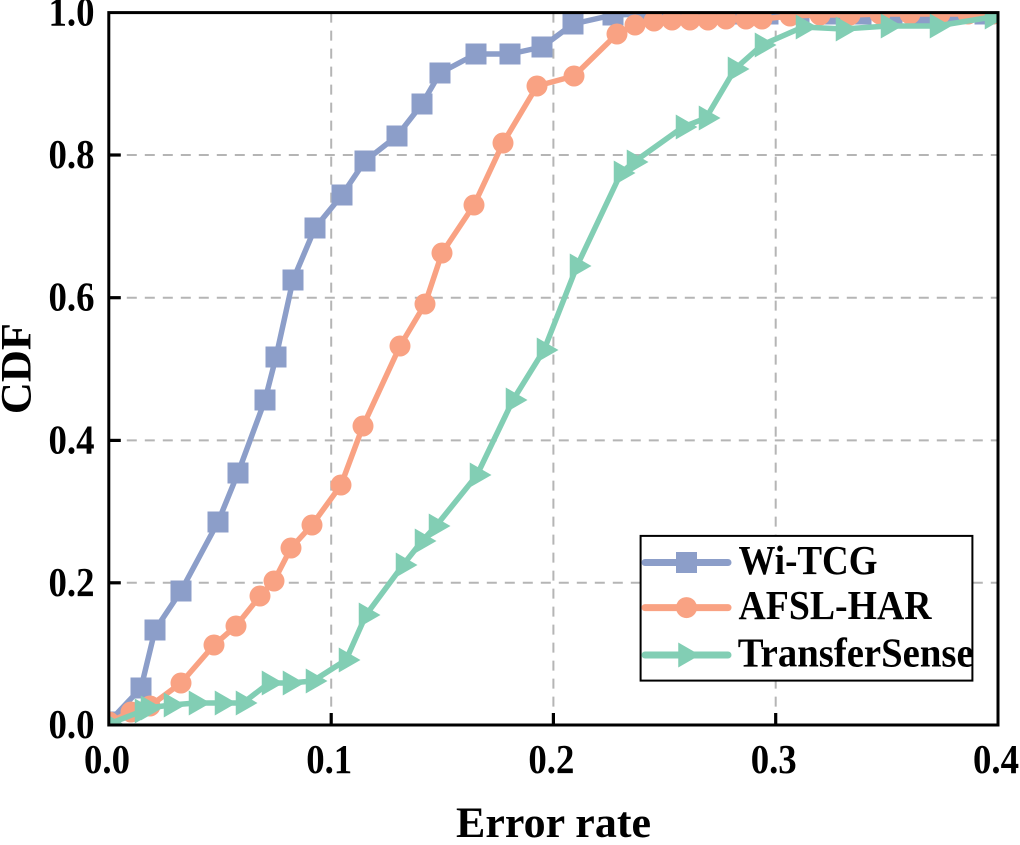 The width and height of the screenshot is (1020, 845). Describe the element at coordinates (835, 605) in the screenshot. I see `svg-text: AFSL-HAR` at that location.